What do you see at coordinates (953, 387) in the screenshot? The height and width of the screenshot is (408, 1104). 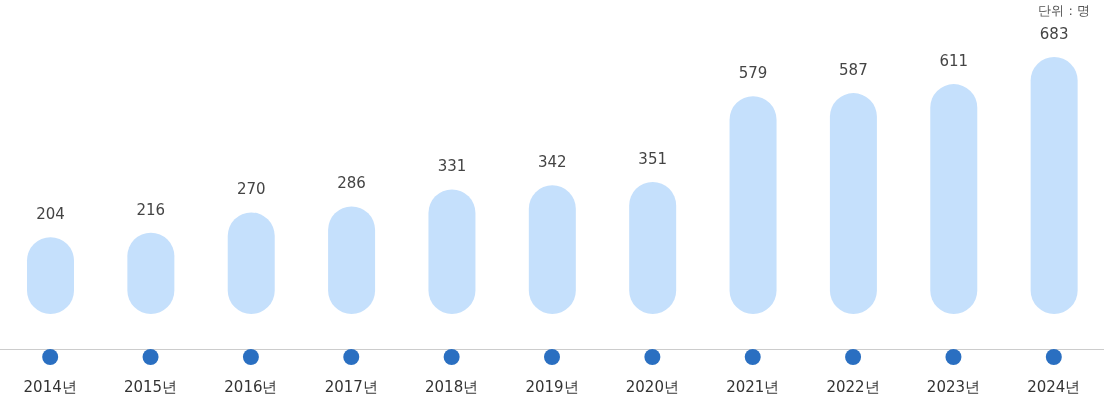 I see `x-tick-label: 2023년` at bounding box center [953, 387].